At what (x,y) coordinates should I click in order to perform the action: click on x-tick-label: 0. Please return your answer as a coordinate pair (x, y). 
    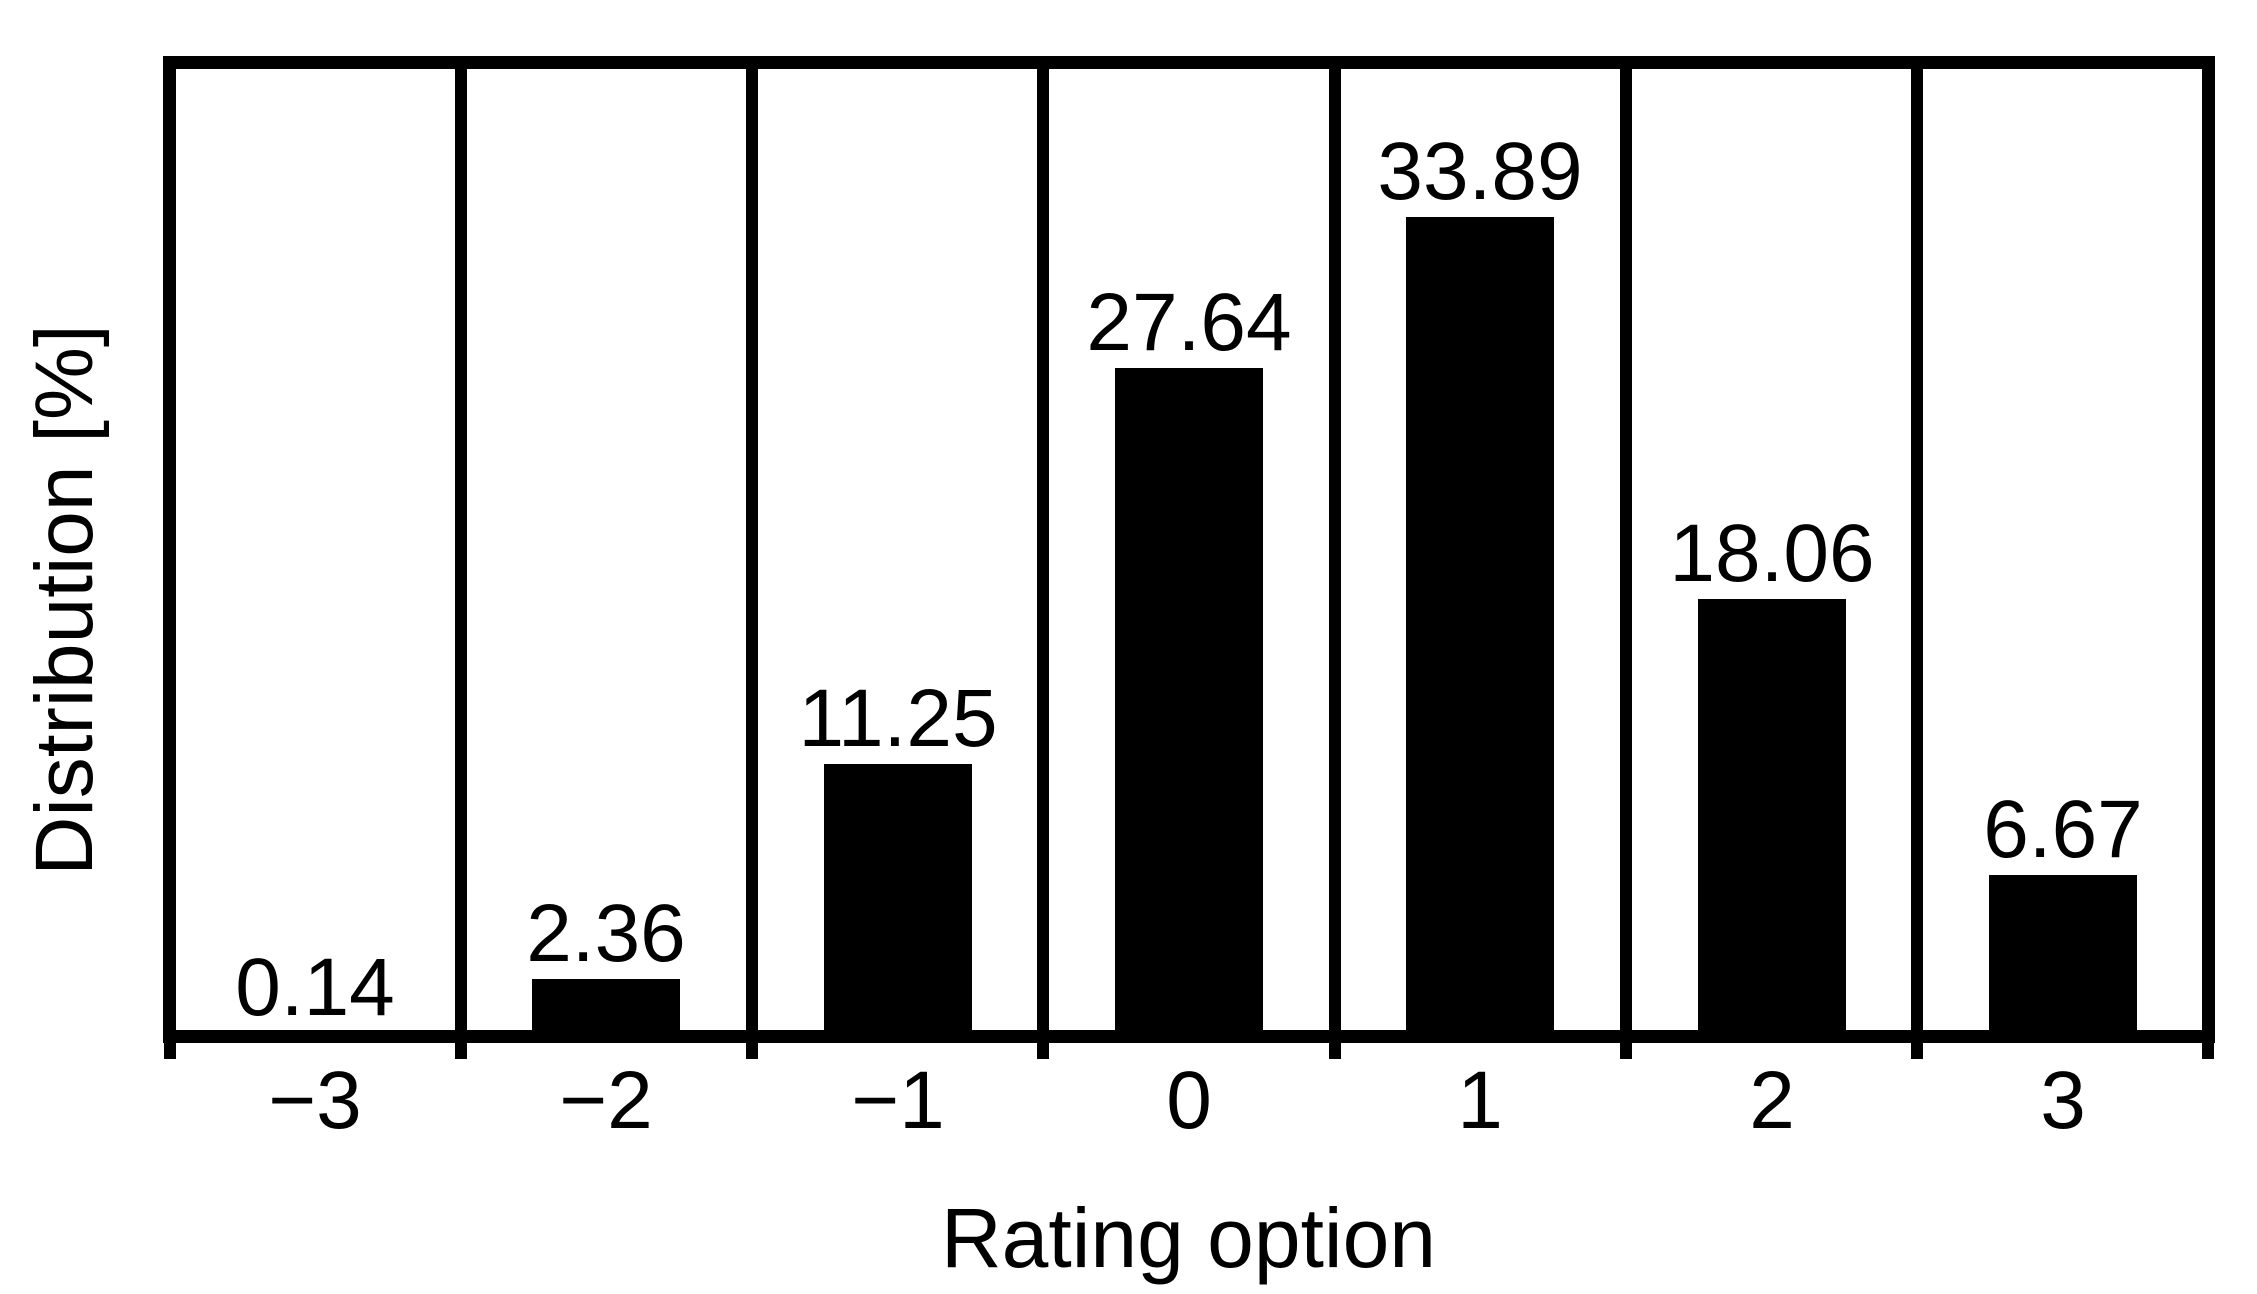
    Looking at the image, I should click on (1189, 1100).